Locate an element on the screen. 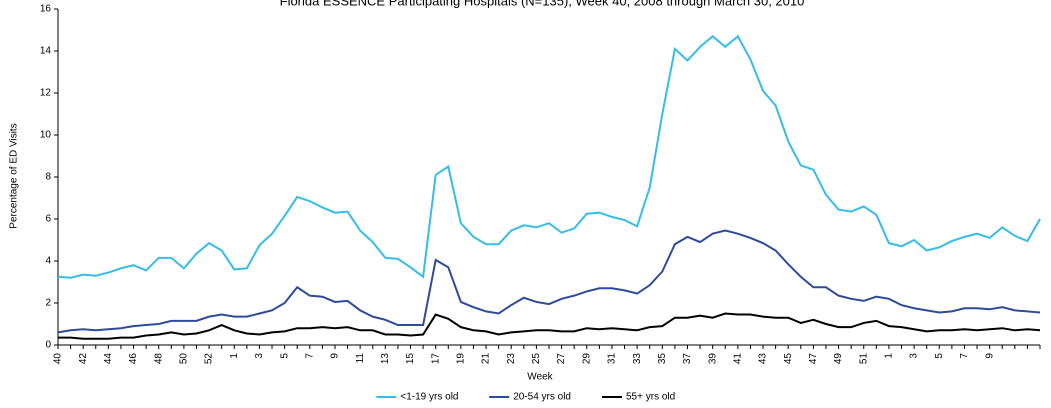  x-tick-label: 13 is located at coordinates (385, 359).